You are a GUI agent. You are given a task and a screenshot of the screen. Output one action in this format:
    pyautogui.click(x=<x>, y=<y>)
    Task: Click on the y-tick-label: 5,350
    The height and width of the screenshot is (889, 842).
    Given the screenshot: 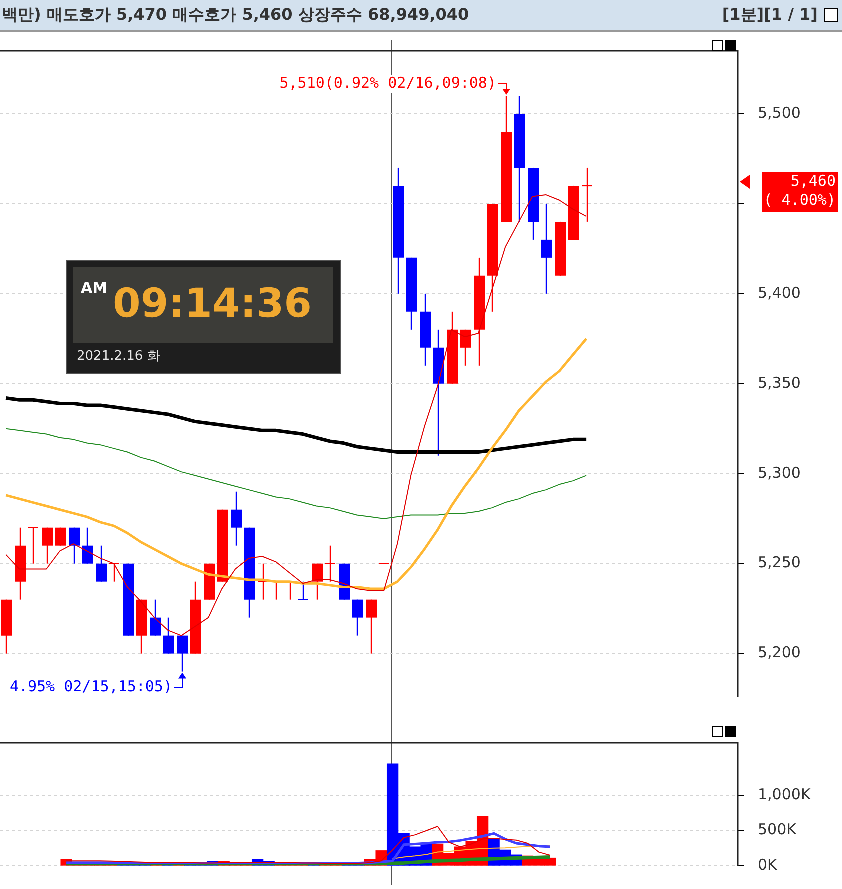 What is the action you would take?
    pyautogui.click(x=779, y=383)
    